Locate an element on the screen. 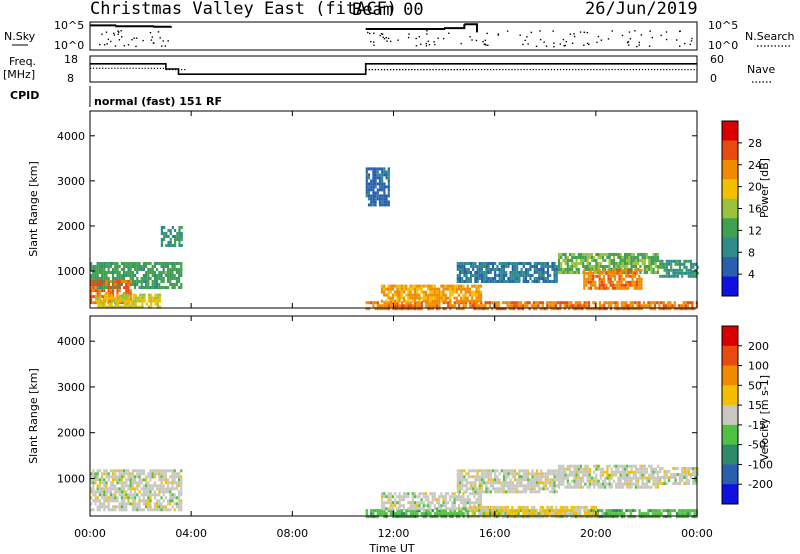 Image resolution: width=800 pixels, height=554 pixels. time-tick-label: 04:00 is located at coordinates (191, 533).